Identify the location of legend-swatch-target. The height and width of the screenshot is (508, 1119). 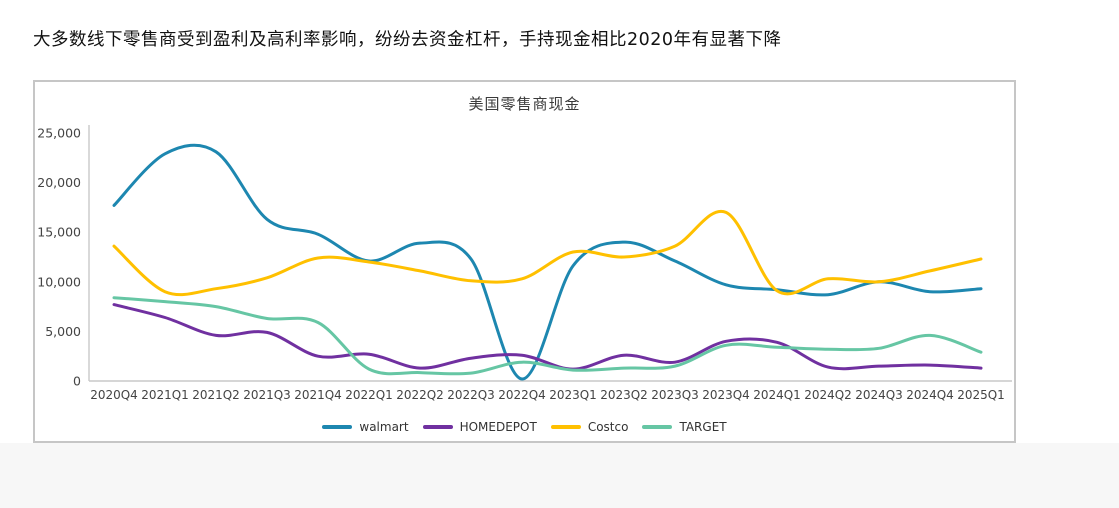
(657, 427).